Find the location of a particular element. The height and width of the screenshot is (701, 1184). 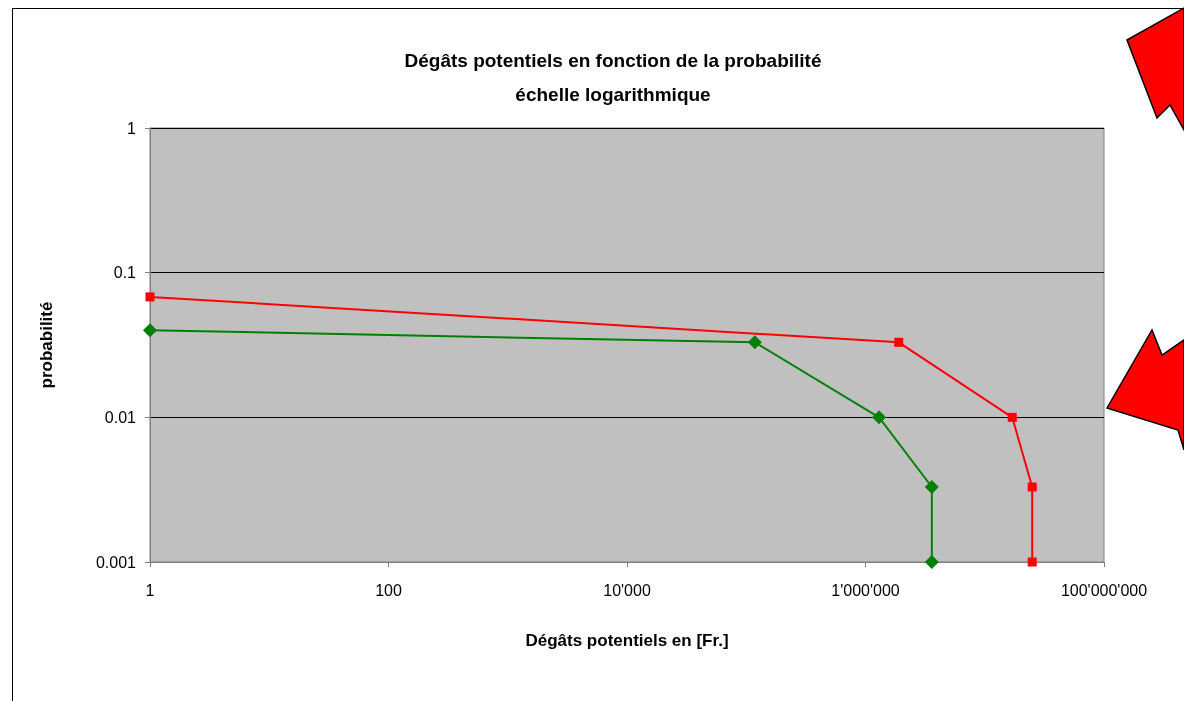

y-axis-title: probabilité is located at coordinates (46, 345).